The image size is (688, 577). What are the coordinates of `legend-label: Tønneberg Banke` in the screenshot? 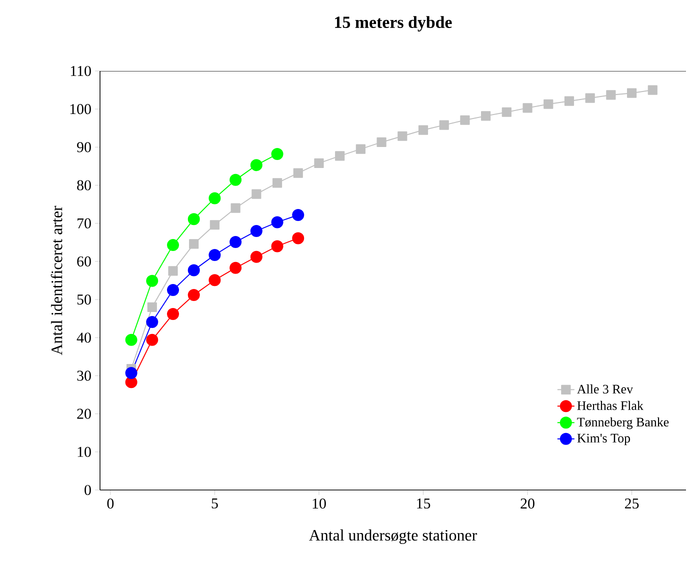 It's located at (623, 423).